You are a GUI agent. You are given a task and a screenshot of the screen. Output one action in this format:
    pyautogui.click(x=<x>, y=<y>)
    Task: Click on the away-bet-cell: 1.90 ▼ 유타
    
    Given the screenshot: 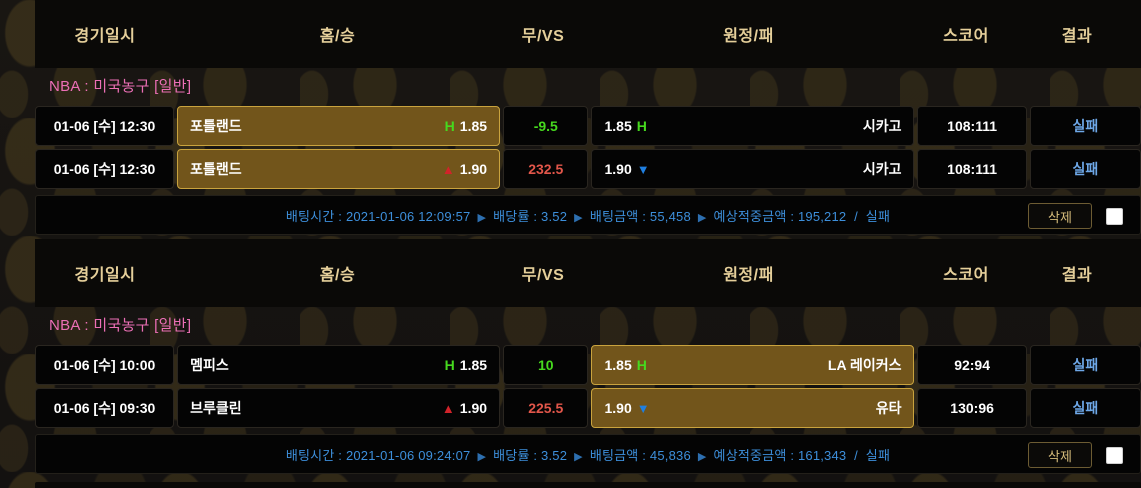 What is the action you would take?
    pyautogui.click(x=753, y=408)
    